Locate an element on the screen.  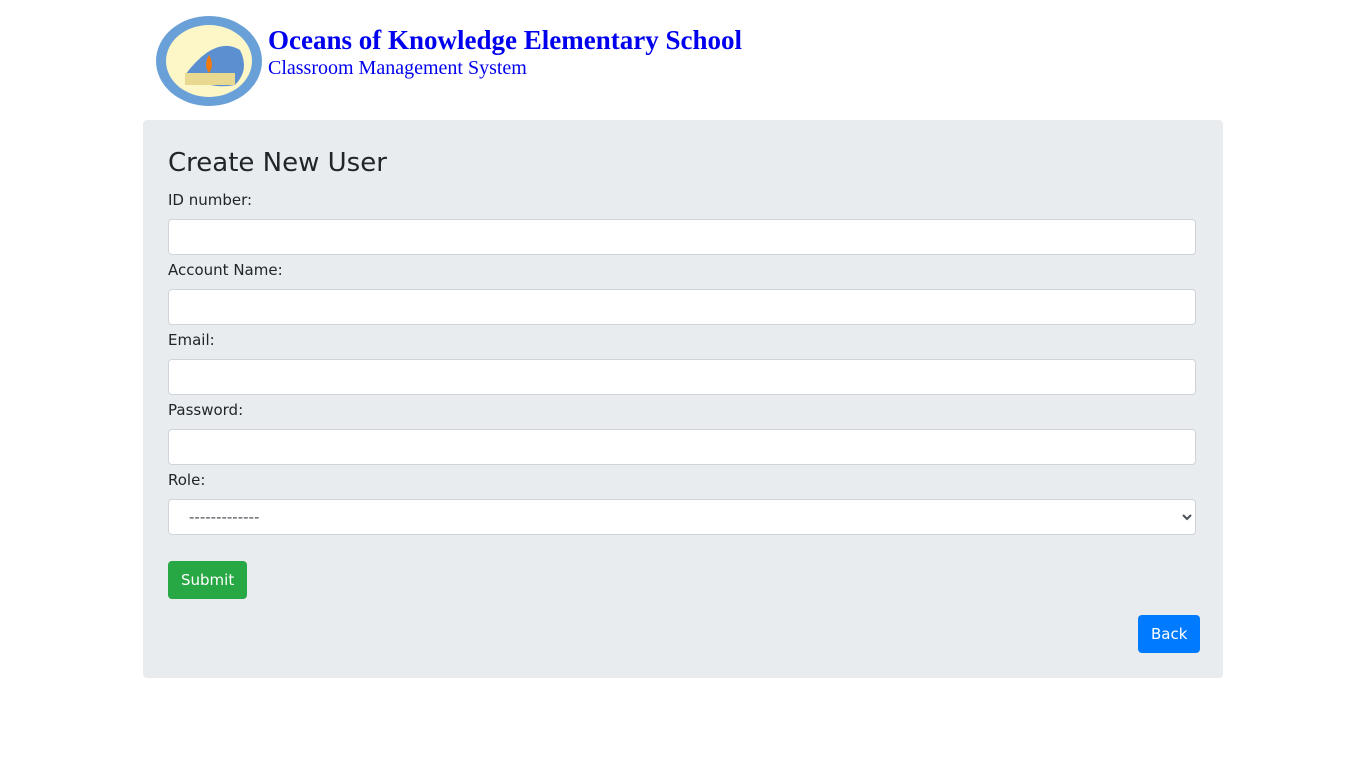
submit-button: Submit is located at coordinates (208, 580).